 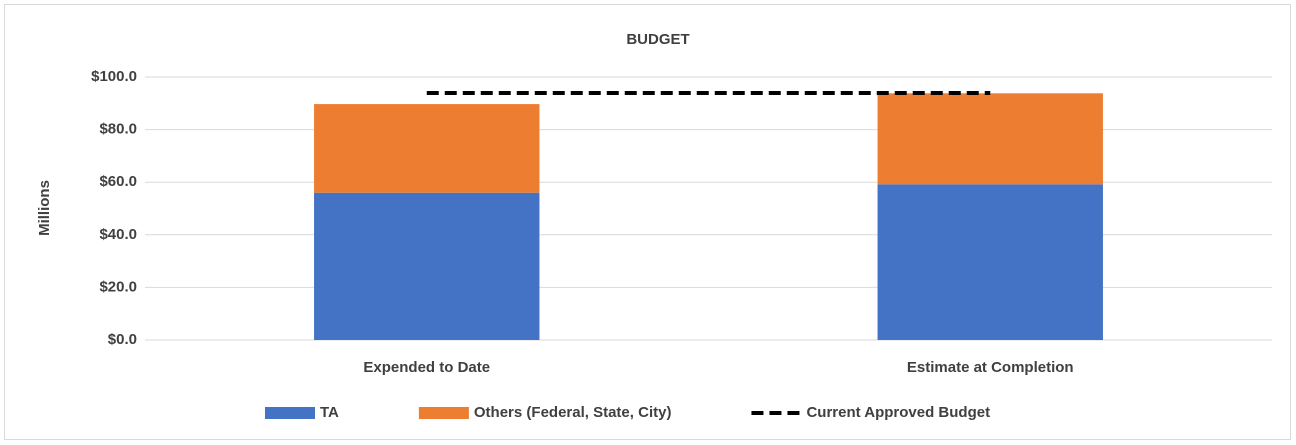 What do you see at coordinates (573, 412) in the screenshot?
I see `legend-label: Others (Federal, State, City)` at bounding box center [573, 412].